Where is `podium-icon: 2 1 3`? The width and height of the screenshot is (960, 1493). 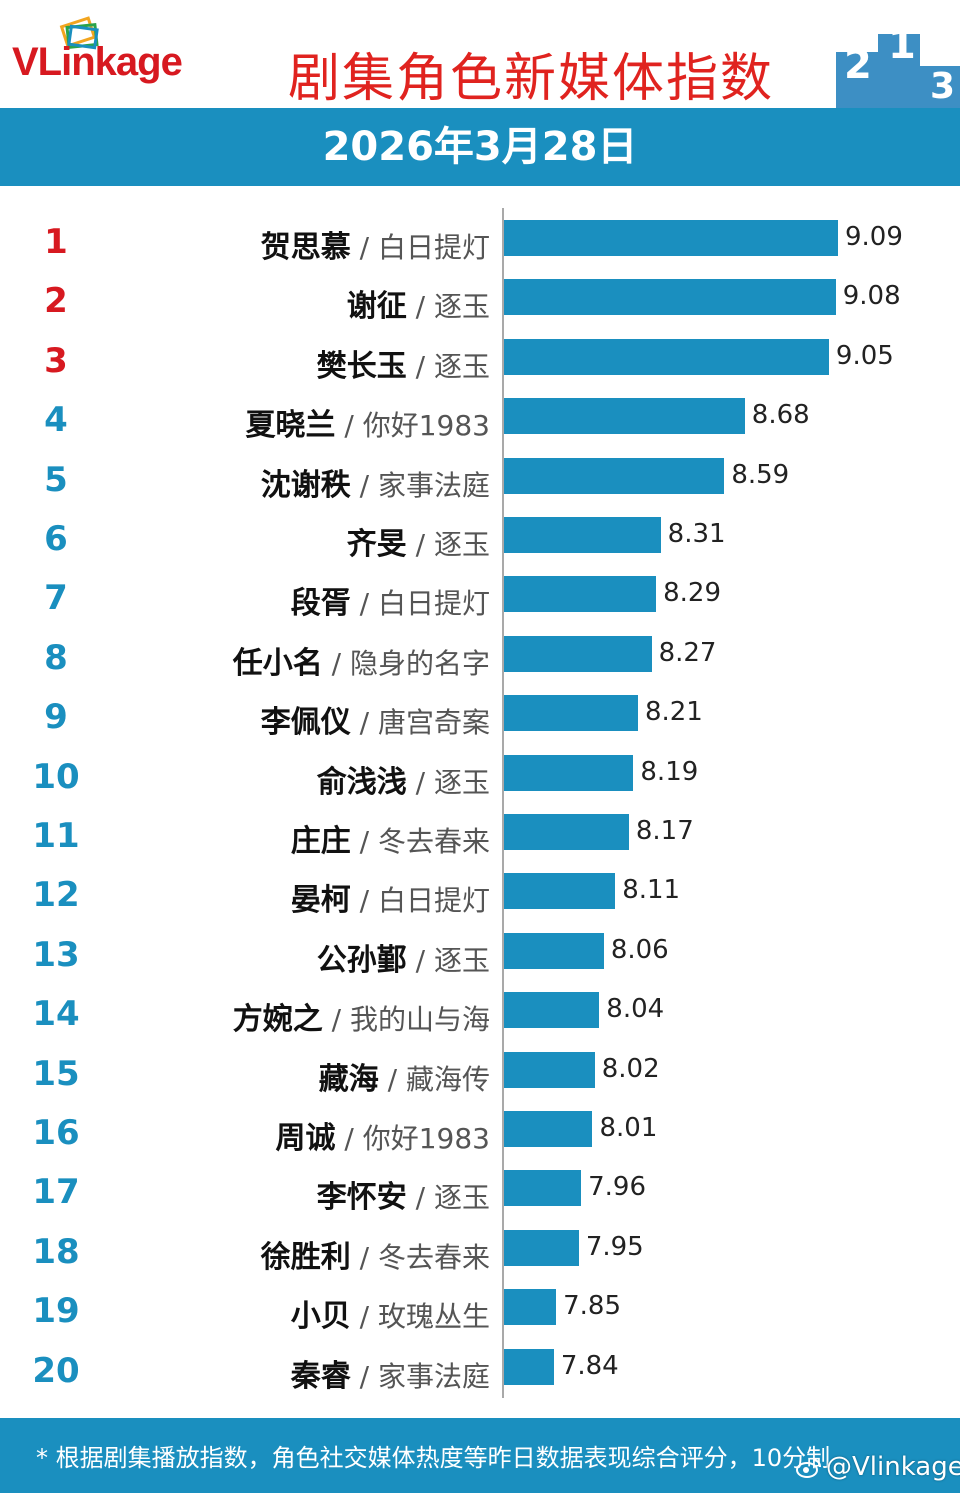 podium-icon: 2 1 3 is located at coordinates (898, 65).